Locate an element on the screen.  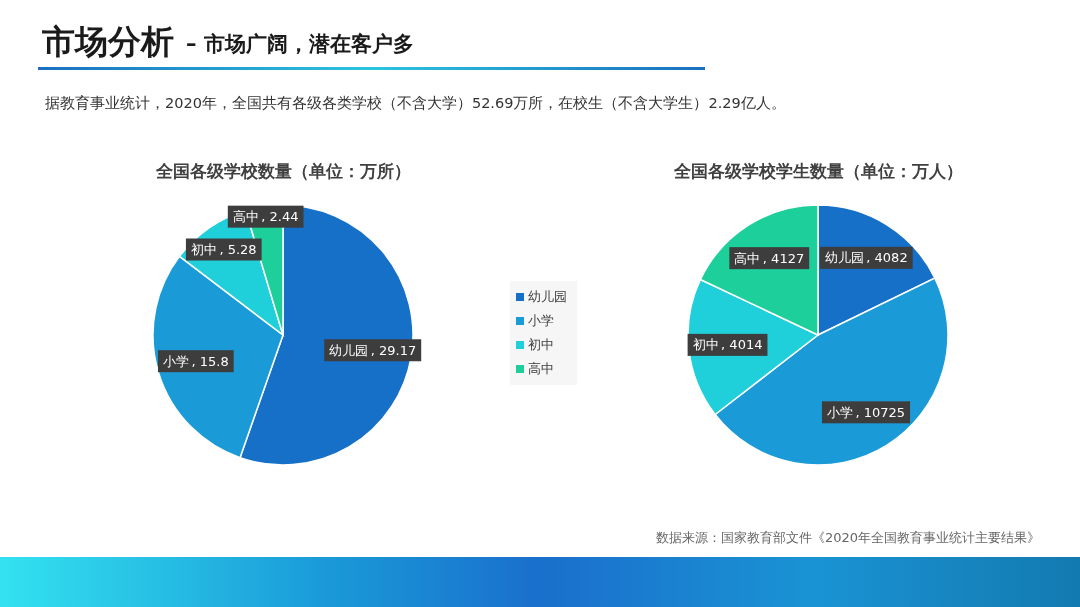
data-label: , 4127 is located at coordinates (783, 258).